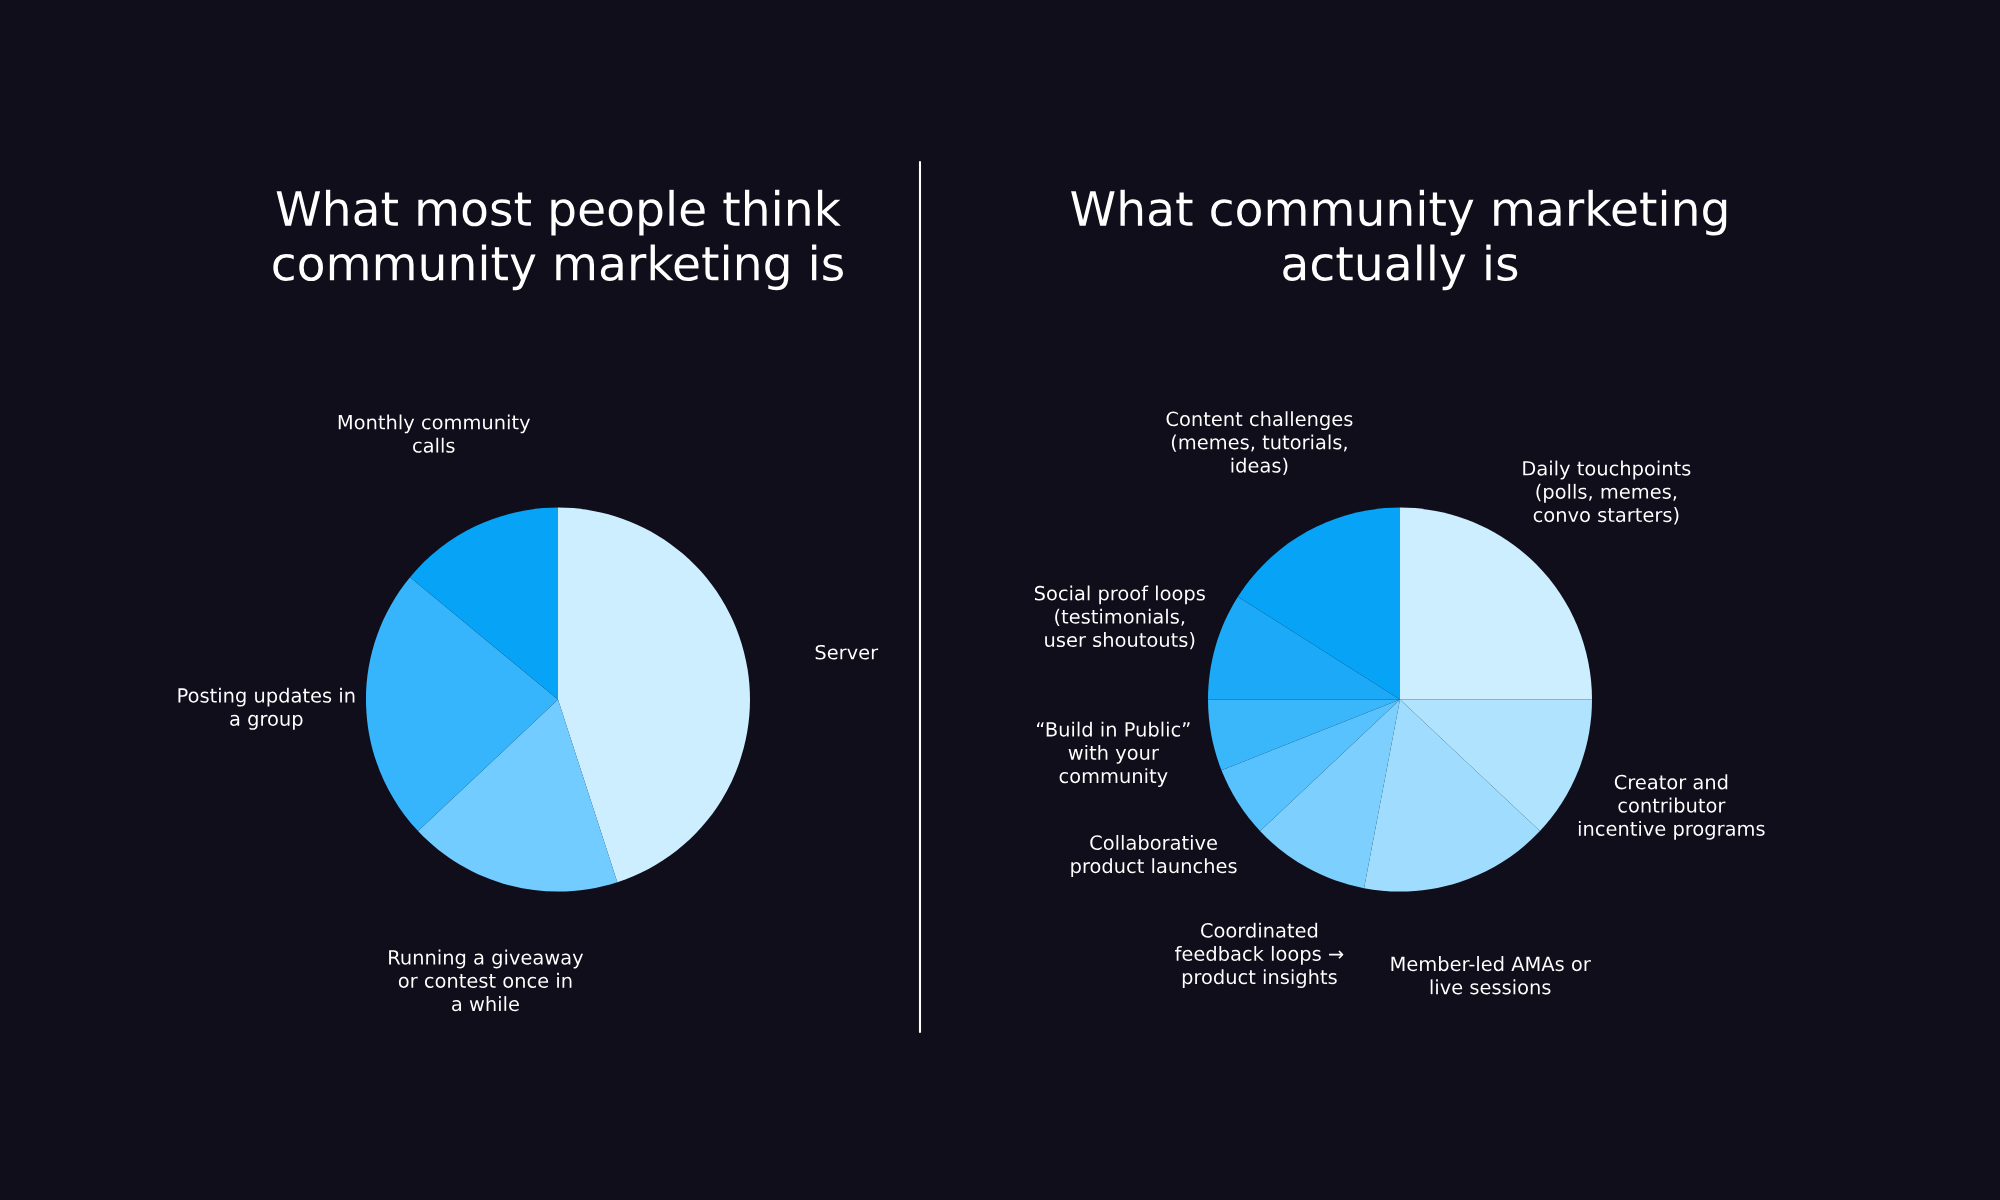 The image size is (2000, 1200). I want to click on slice-label: Monthly community calls, so click(434, 433).